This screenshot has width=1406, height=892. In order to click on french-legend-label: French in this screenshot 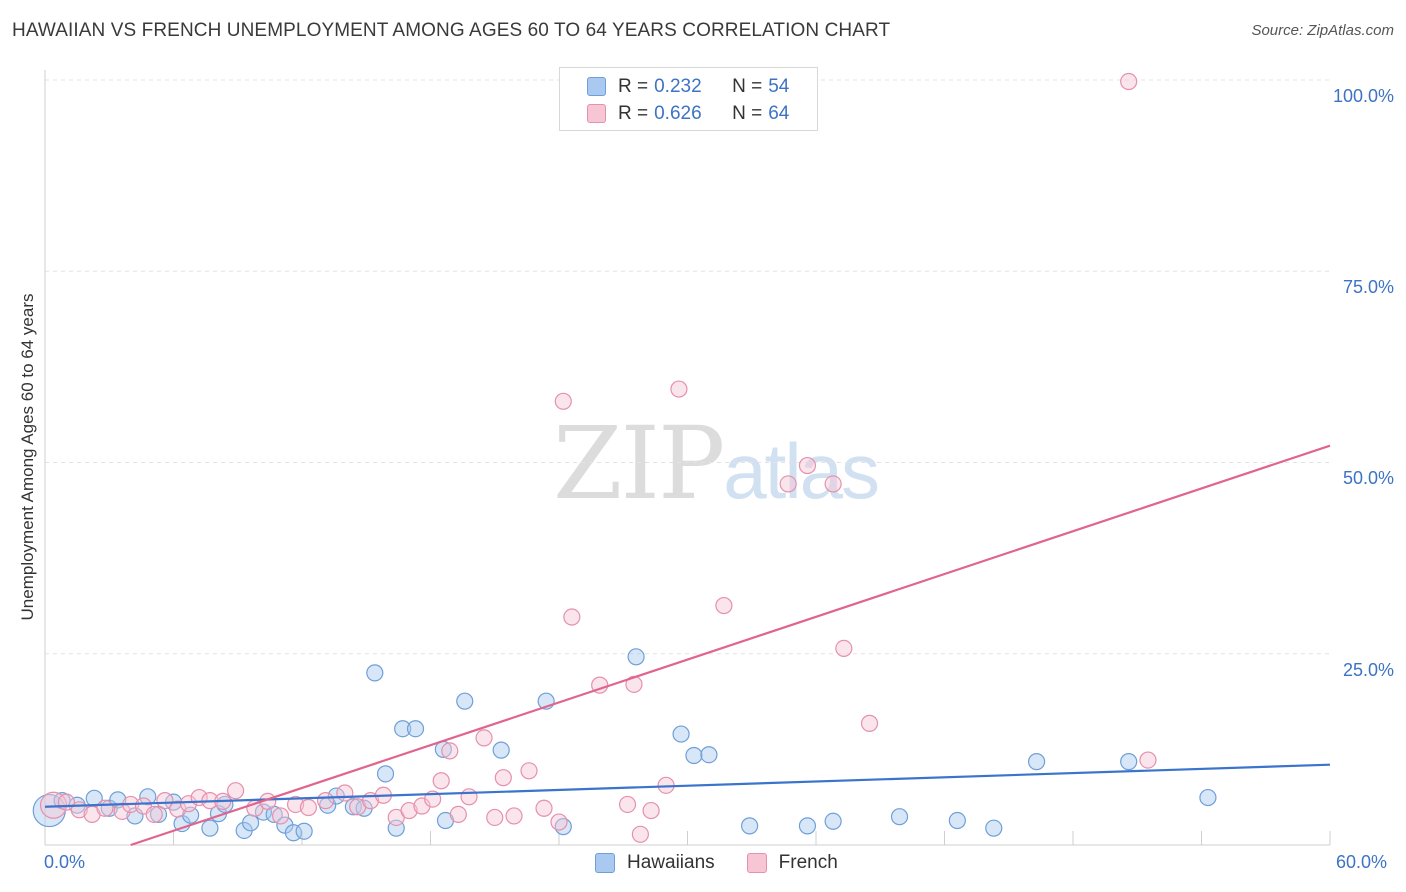, I will do `click(808, 862)`.